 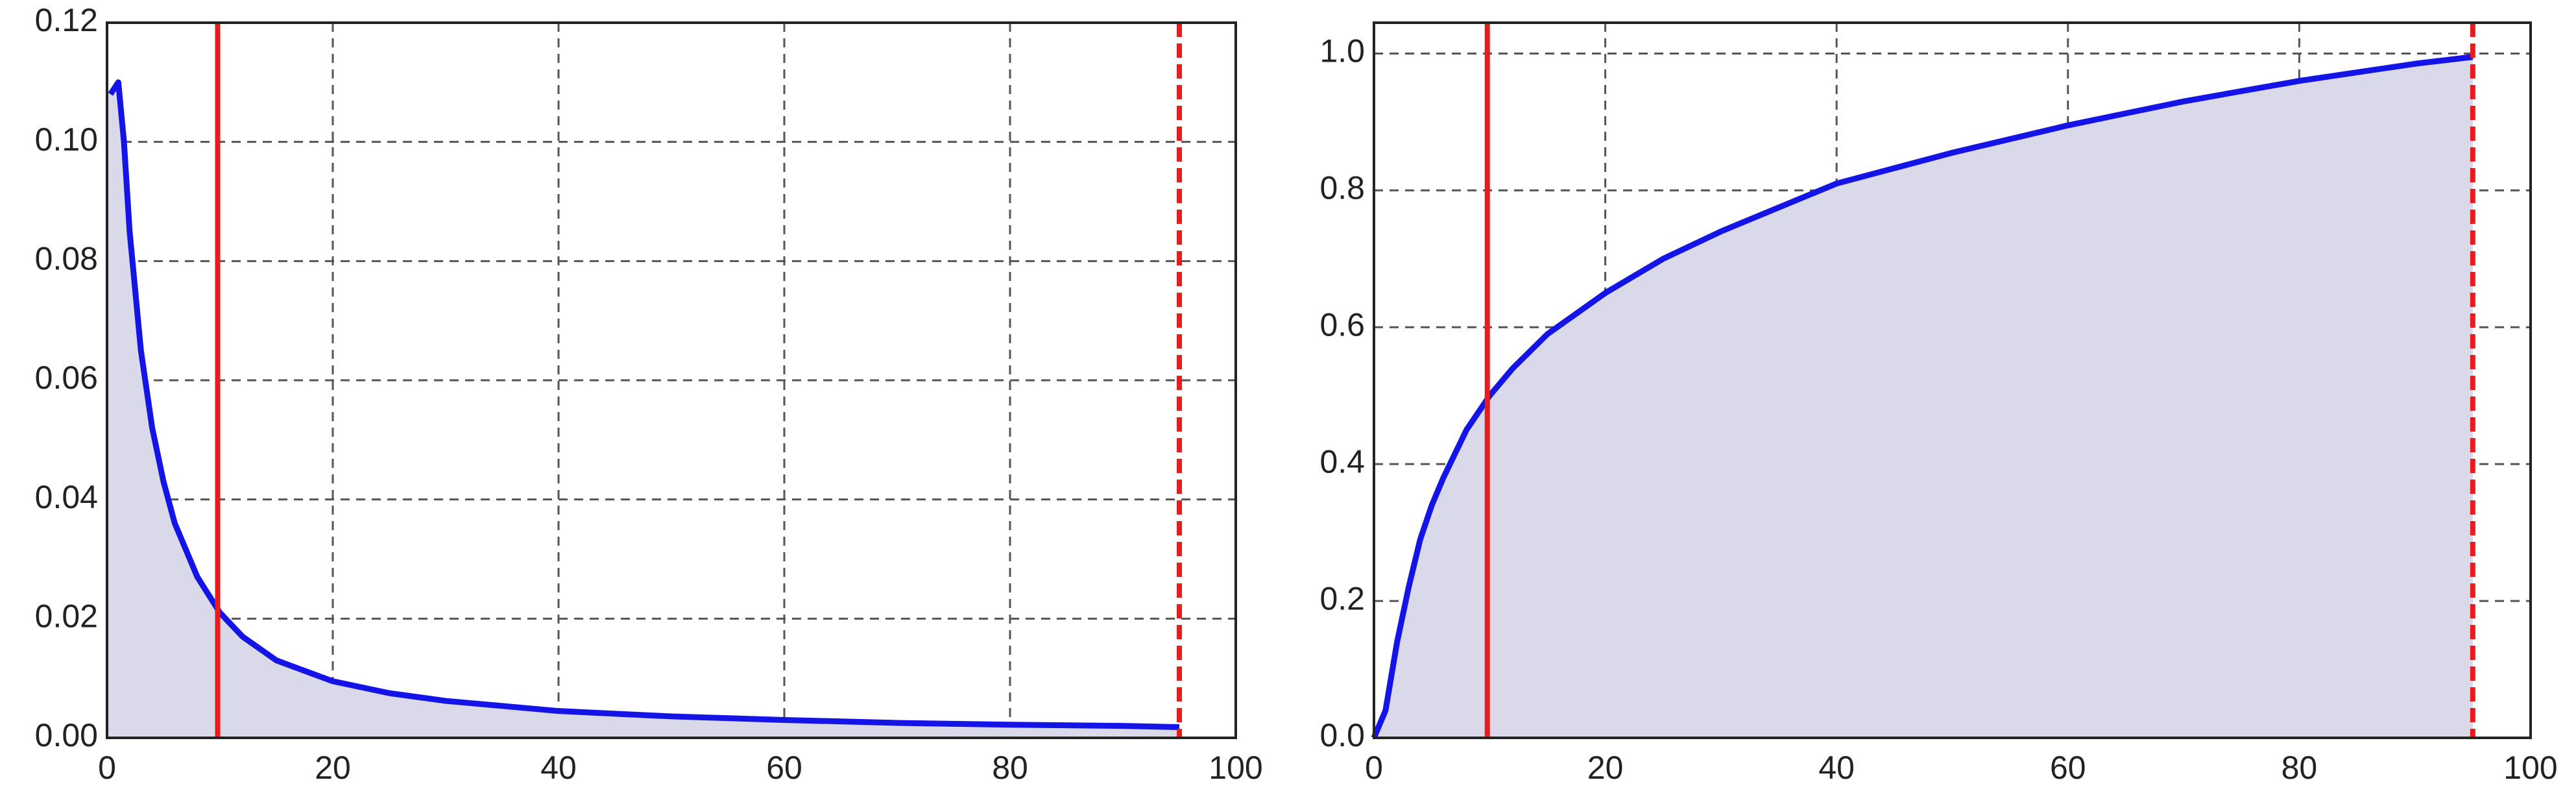 I want to click on y-tick-label: 0.6, so click(x=1342, y=324).